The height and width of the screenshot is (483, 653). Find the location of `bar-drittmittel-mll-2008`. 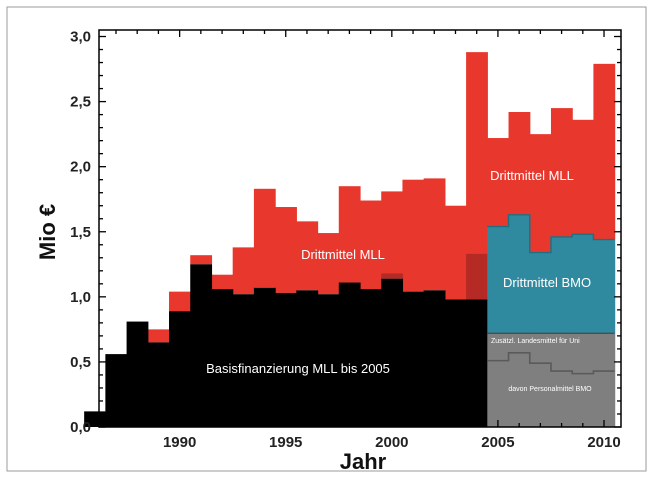

bar-drittmittel-mll-2008 is located at coordinates (561, 172).